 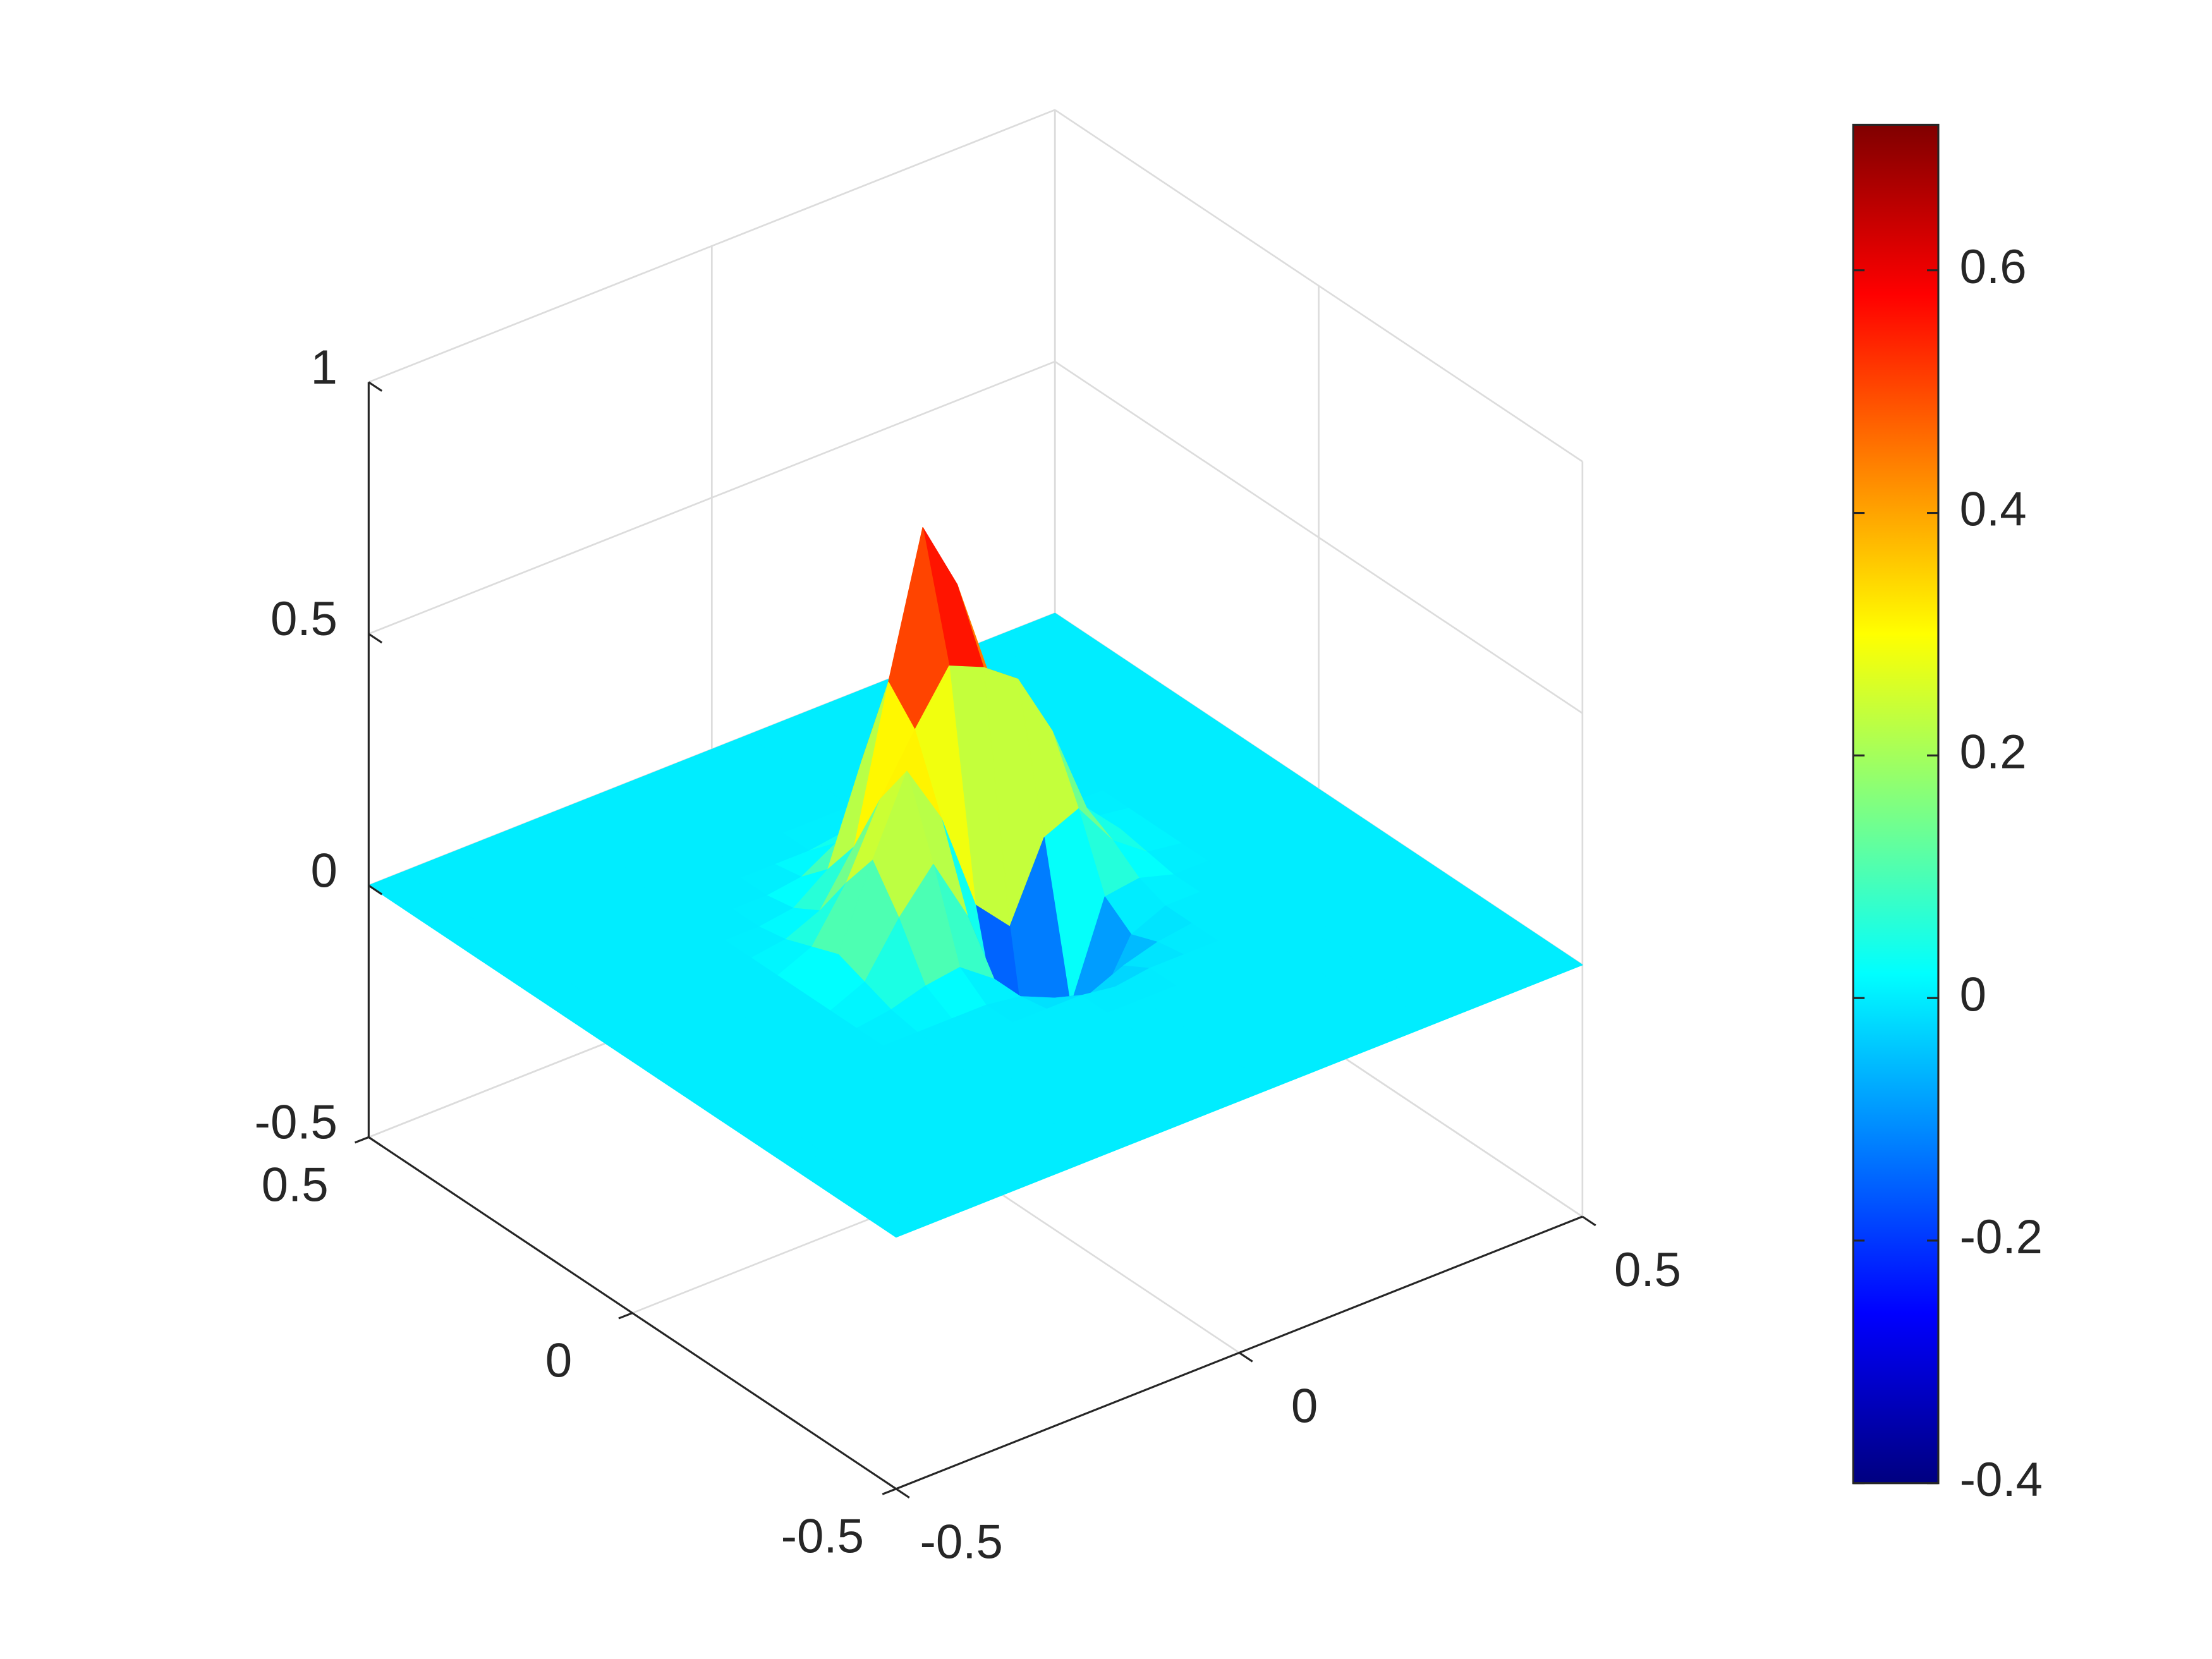 What do you see at coordinates (1993, 267) in the screenshot?
I see `colorbar-tick-label: 0.6` at bounding box center [1993, 267].